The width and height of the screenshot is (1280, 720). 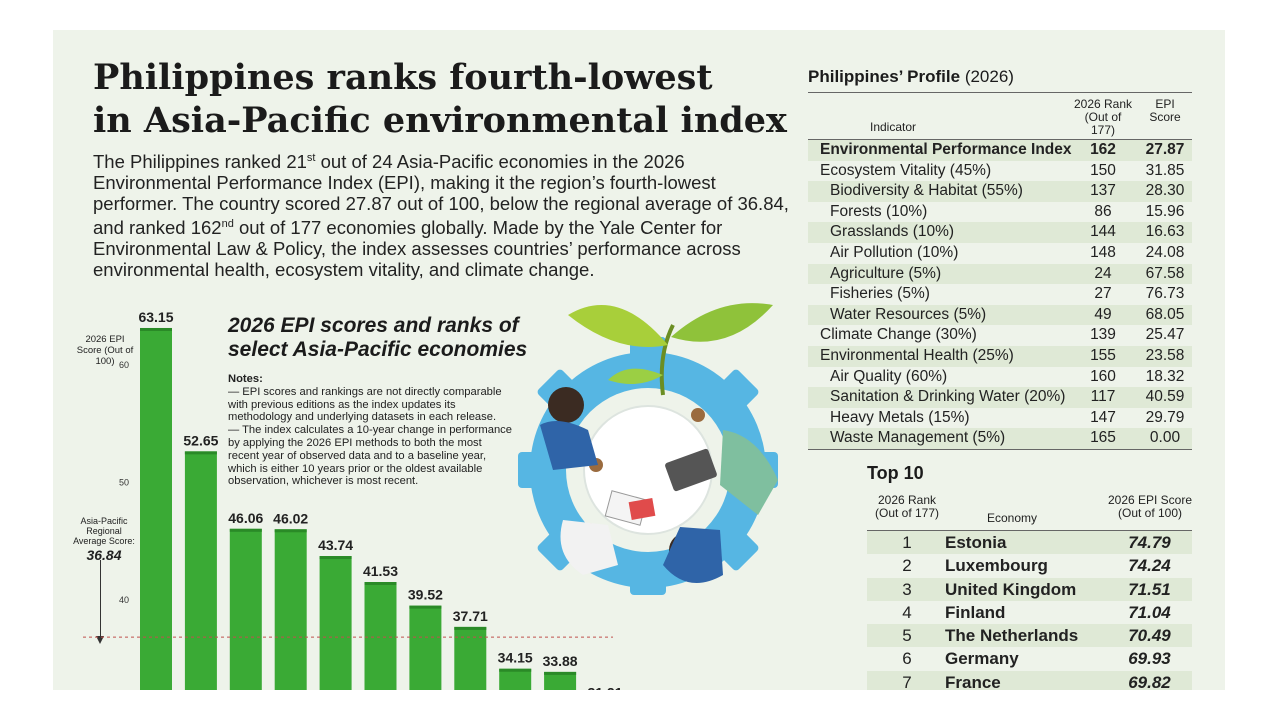 What do you see at coordinates (1000, 191) in the screenshot?
I see `profile-row: Biodiversity & Habitat (55%) 137 28.30` at bounding box center [1000, 191].